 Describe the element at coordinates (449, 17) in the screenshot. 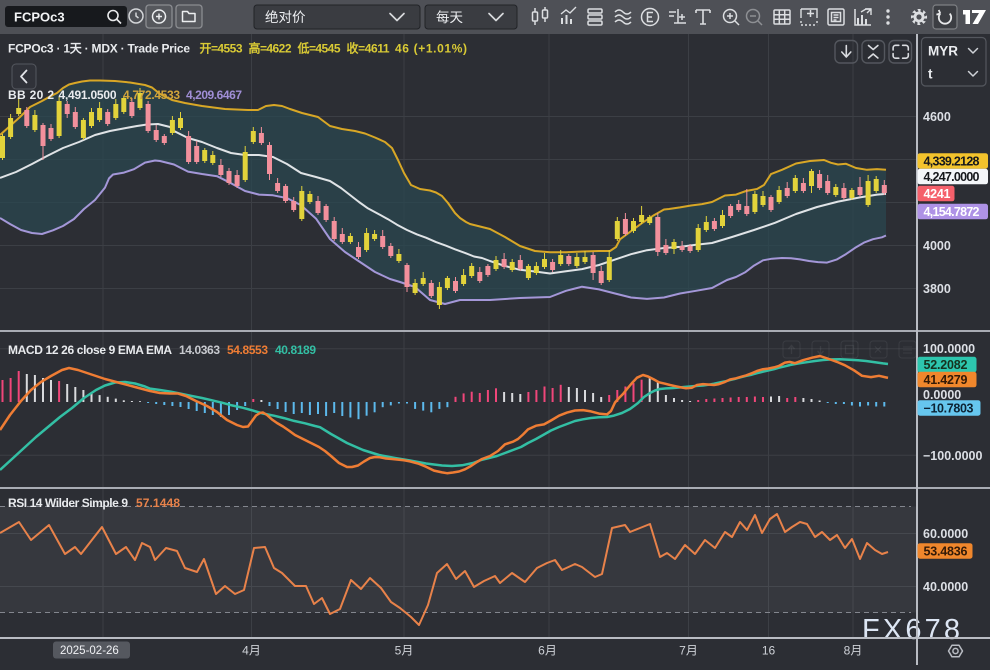

I see `svg-text: 每天` at that location.